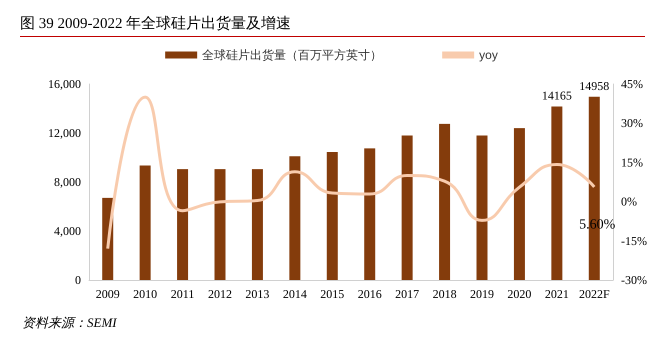  Describe the element at coordinates (294, 294) in the screenshot. I see `x-tick-label: 2014` at that location.